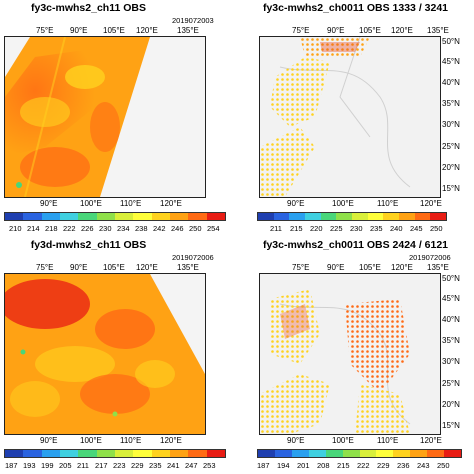 Image resolution: width=474 pixels, height=474 pixels. What do you see at coordinates (88, 245) in the screenshot?
I see `panel-title: fy3d-mwhs2_ch11 OBS` at bounding box center [88, 245].